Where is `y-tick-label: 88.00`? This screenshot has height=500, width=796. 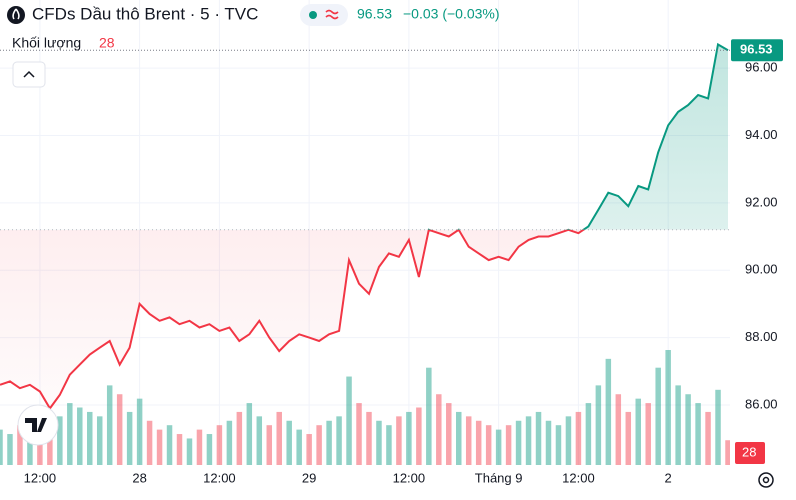 y-tick-label: 88.00 is located at coordinates (761, 336).